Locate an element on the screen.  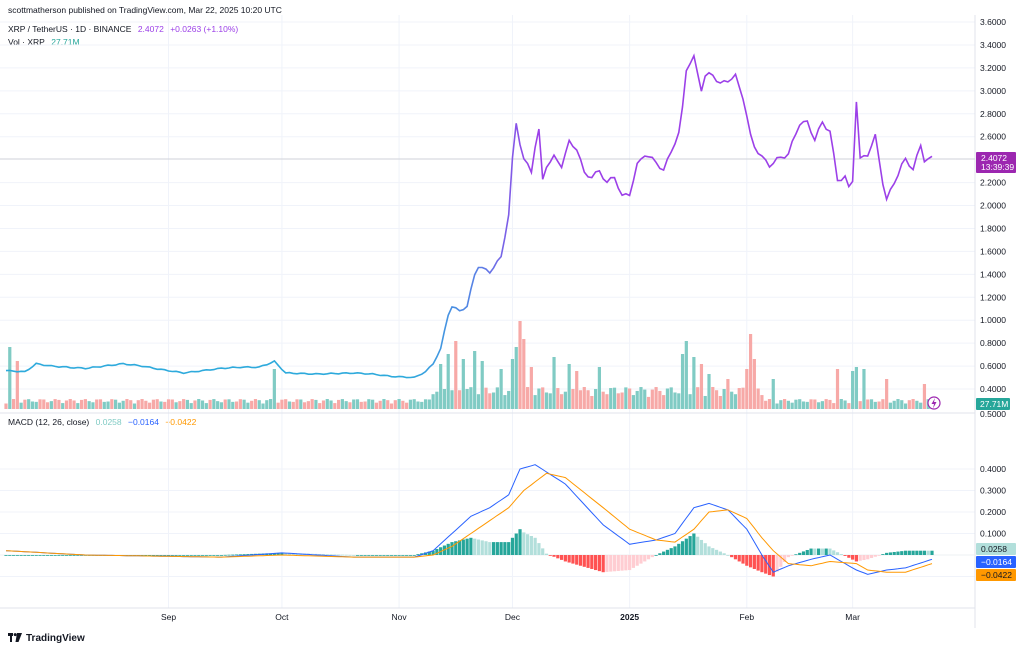
footer-brand: TradingView is located at coordinates (46, 638).